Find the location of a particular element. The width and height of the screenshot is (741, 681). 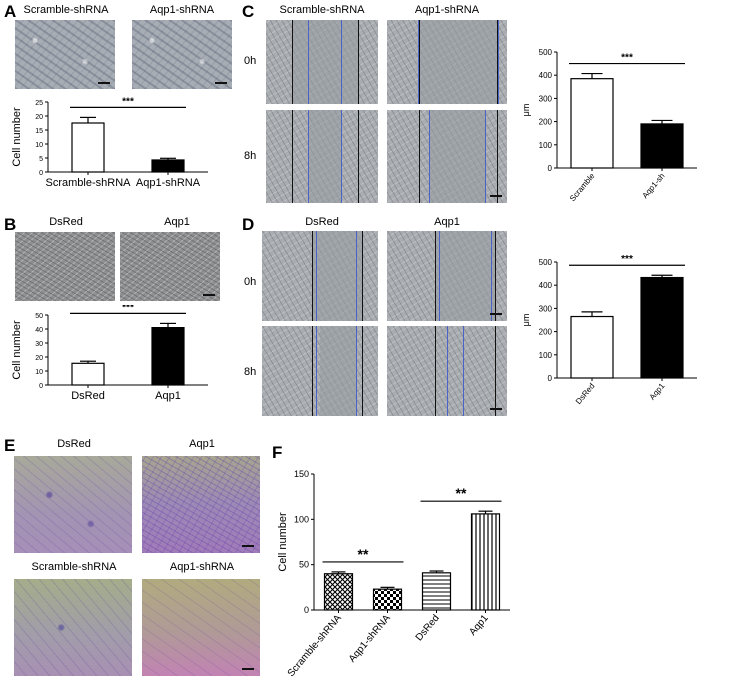

image-label-d-aqp1: Aqp1 is located at coordinates (447, 222).